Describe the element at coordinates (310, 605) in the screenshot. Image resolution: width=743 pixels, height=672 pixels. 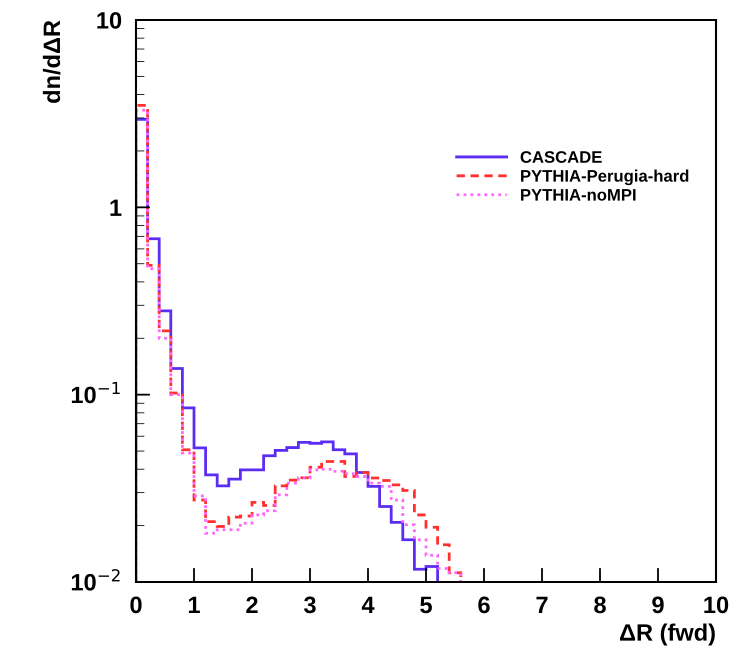
I see `x-tick-label: 3` at that location.